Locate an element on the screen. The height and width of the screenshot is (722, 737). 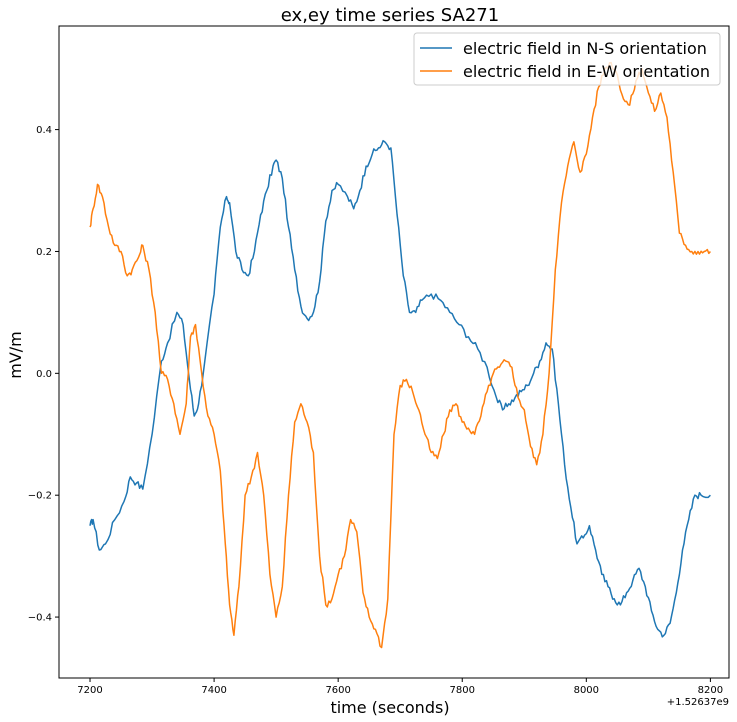
x-tick-label: 7600 is located at coordinates (337, 690).